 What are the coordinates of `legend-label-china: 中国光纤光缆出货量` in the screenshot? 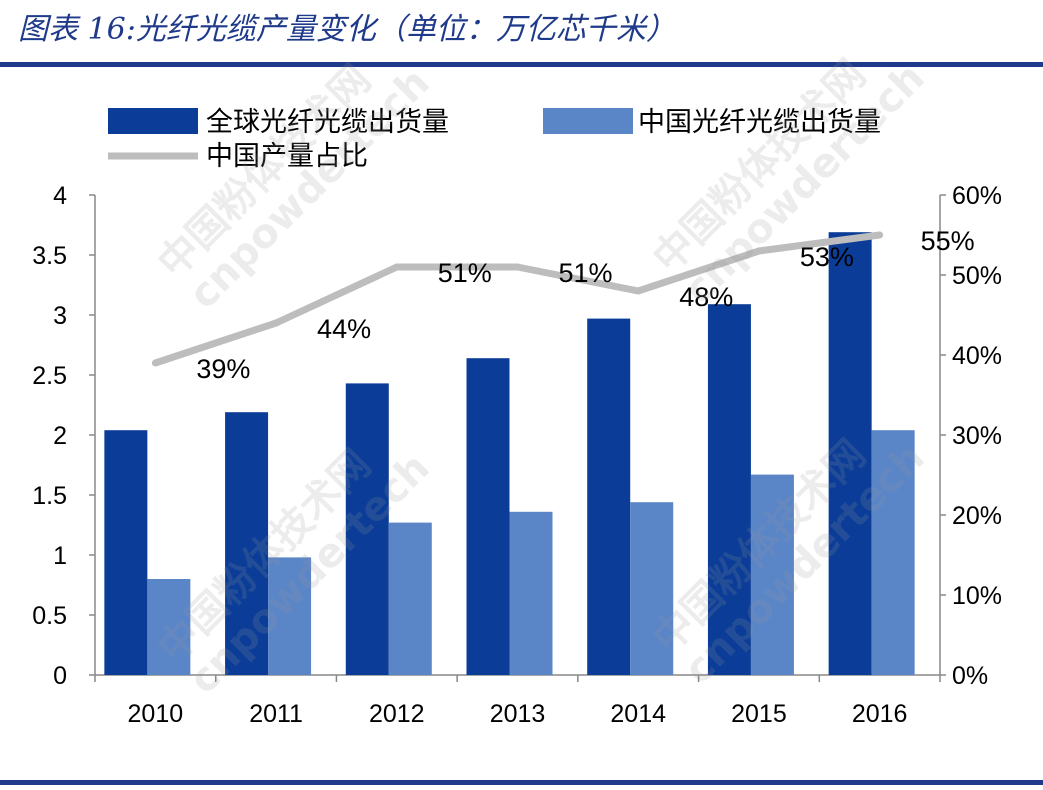 It's located at (759, 122).